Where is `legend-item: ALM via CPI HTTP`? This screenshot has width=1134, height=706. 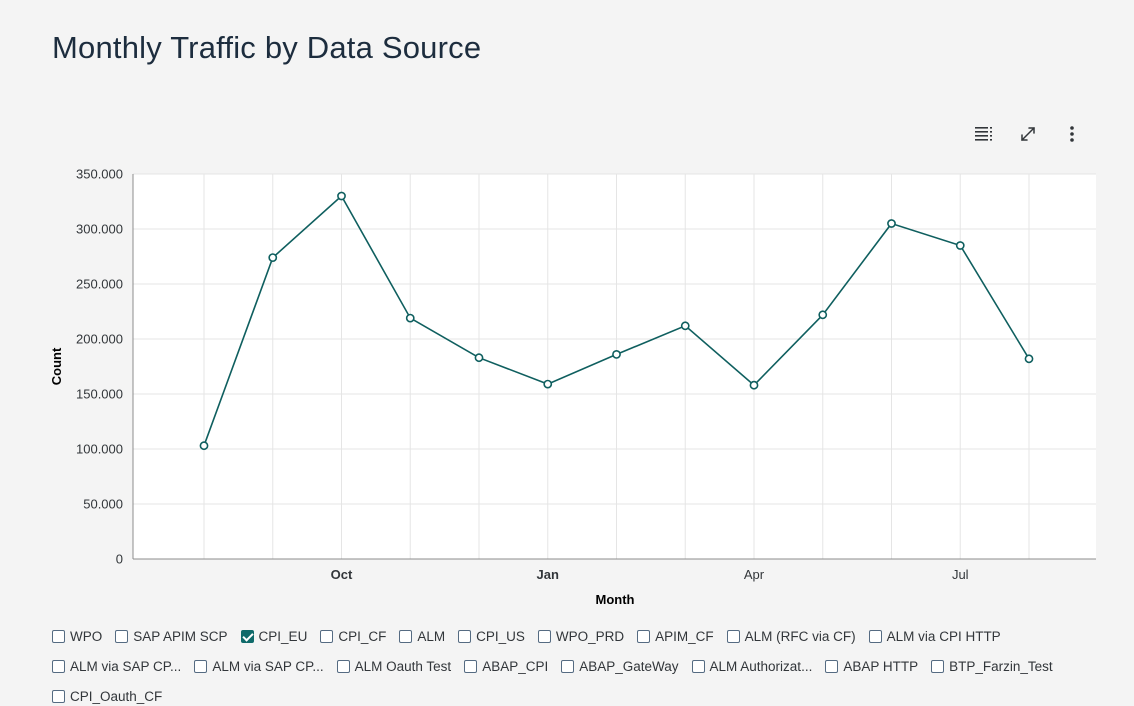 legend-item: ALM via CPI HTTP is located at coordinates (934, 636).